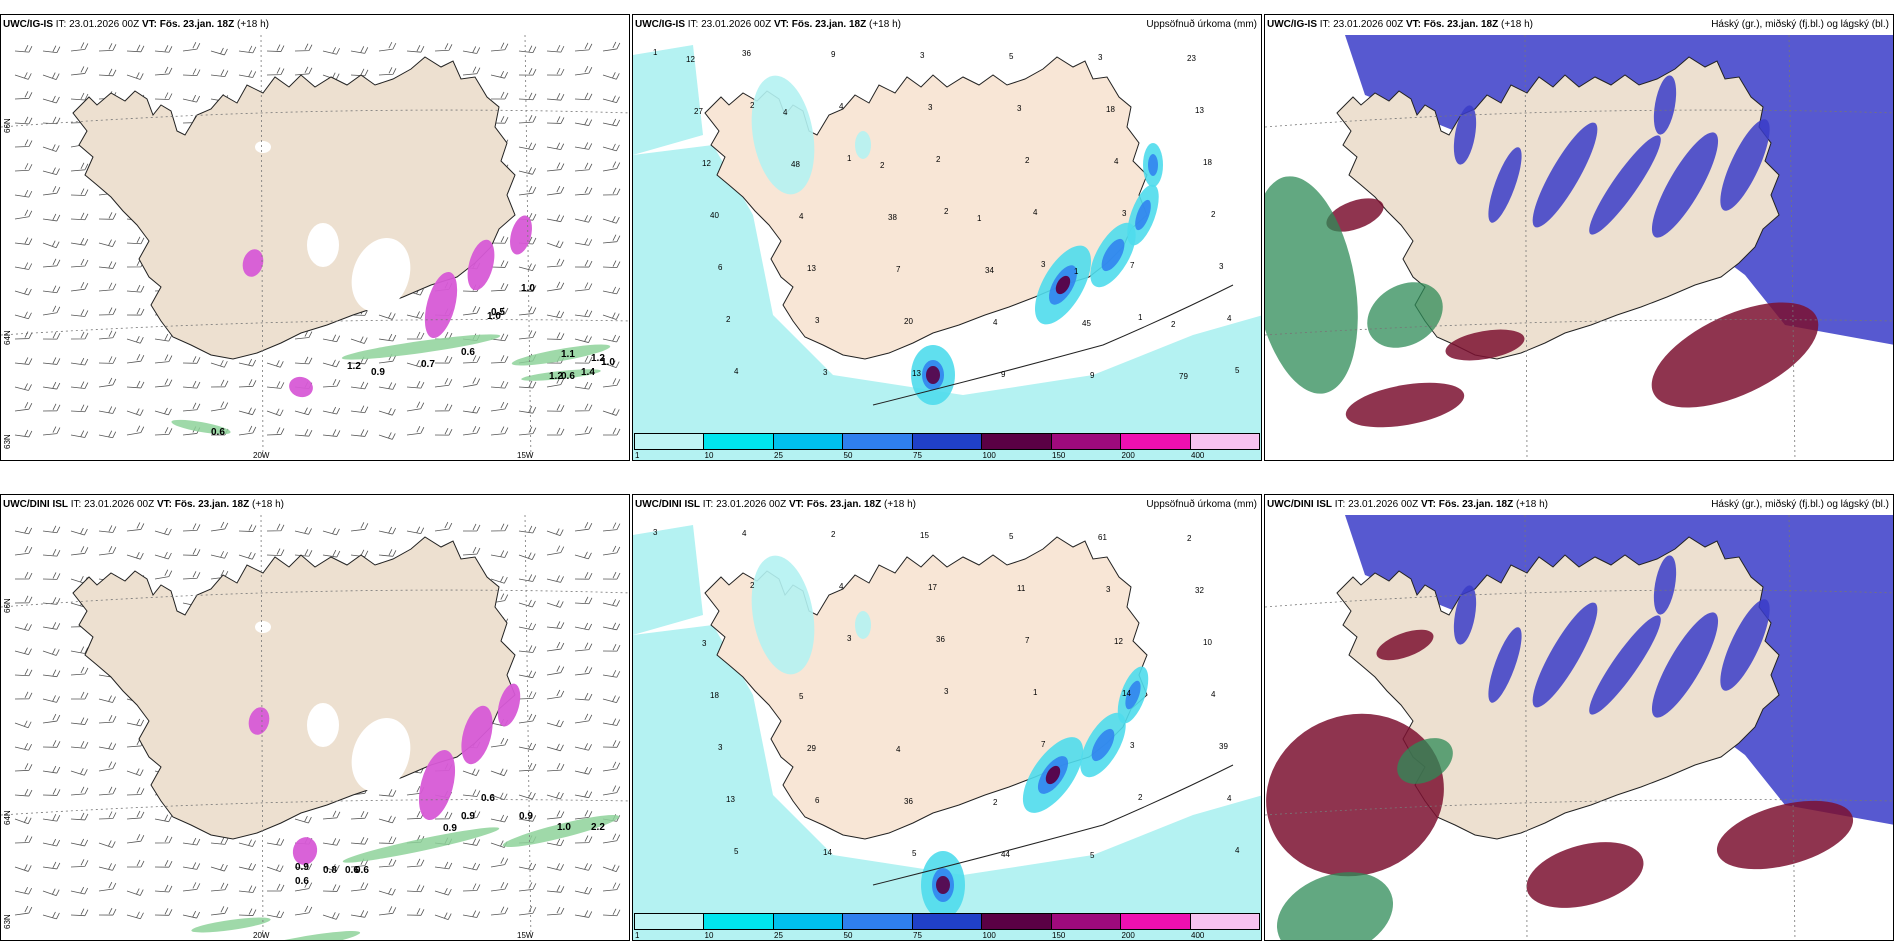  Describe the element at coordinates (709, 455) in the screenshot. I see `colorbar-tick: 10` at that location.